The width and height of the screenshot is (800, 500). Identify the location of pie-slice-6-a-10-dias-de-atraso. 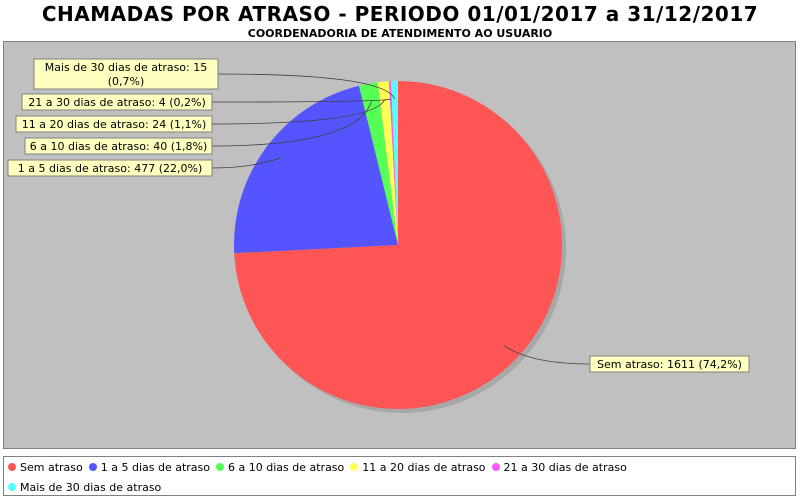
(378, 163).